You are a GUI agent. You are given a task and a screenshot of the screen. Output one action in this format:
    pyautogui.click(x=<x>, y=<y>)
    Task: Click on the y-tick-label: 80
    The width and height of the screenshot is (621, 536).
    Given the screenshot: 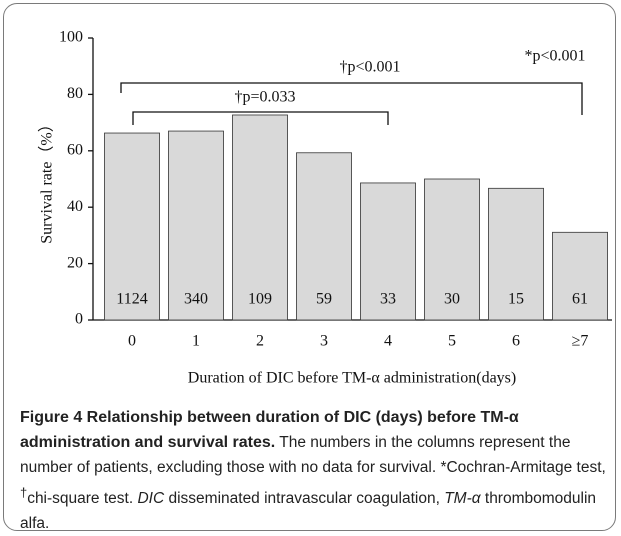 What is the action you would take?
    pyautogui.click(x=75, y=93)
    